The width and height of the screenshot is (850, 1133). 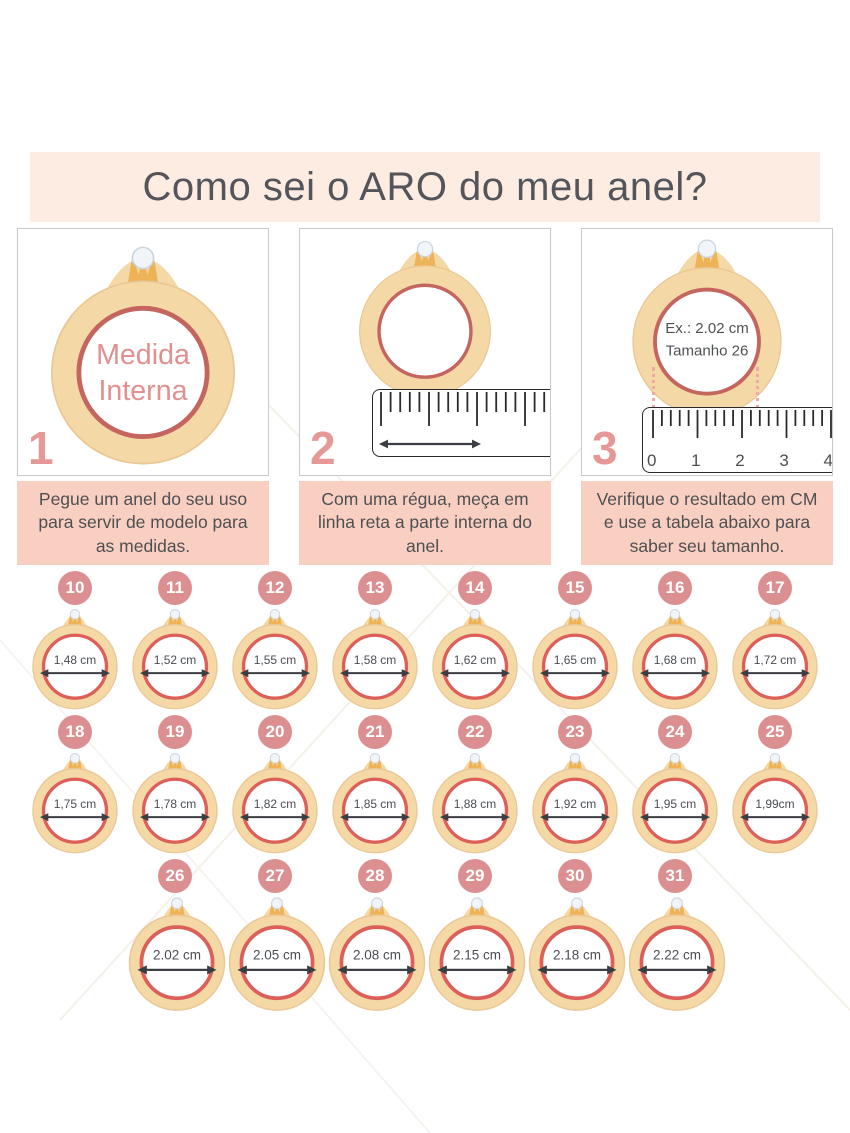 I want to click on size-number: 11, so click(x=175, y=587).